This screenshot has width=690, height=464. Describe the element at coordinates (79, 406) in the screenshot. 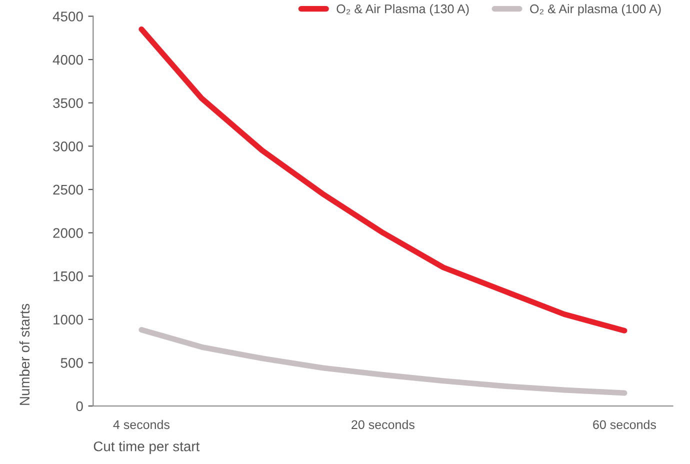

I see `y-tick-label: 0` at that location.